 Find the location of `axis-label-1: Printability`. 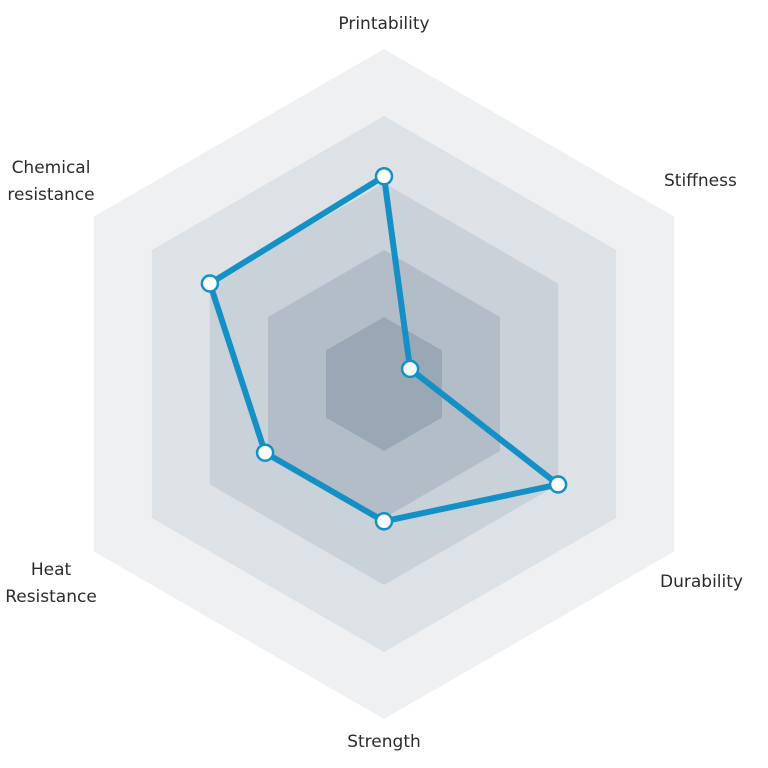

axis-label-1: Printability is located at coordinates (383, 24).